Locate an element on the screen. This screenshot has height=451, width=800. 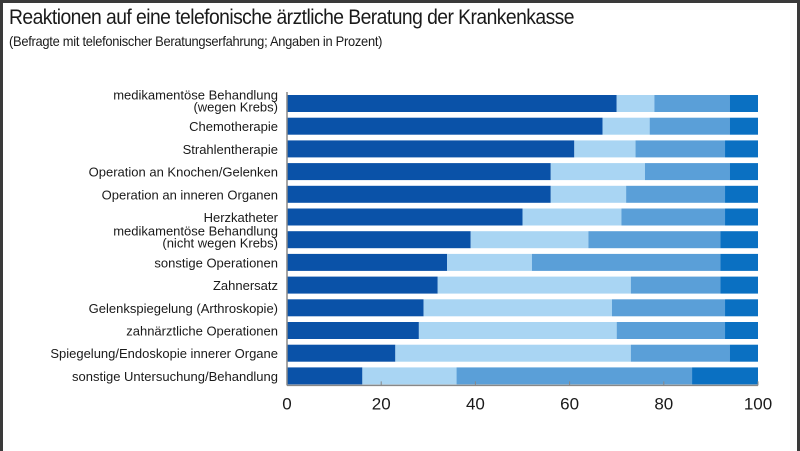
category-label: zahnärztliche Operationen is located at coordinates (202, 331).